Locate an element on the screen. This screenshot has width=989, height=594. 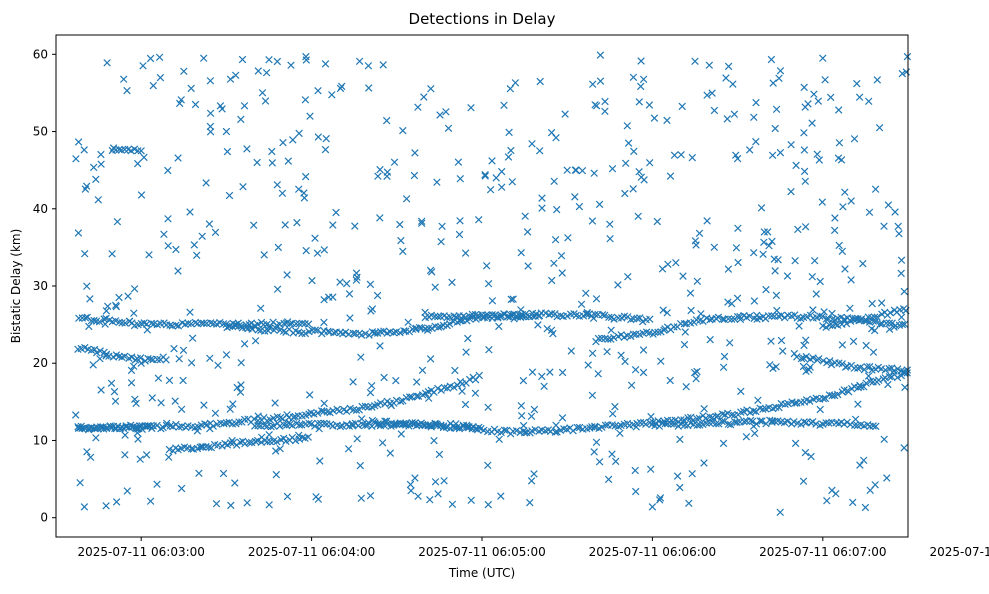
x-tick-label: 2025-07-11 06:05:00 is located at coordinates (481, 552).